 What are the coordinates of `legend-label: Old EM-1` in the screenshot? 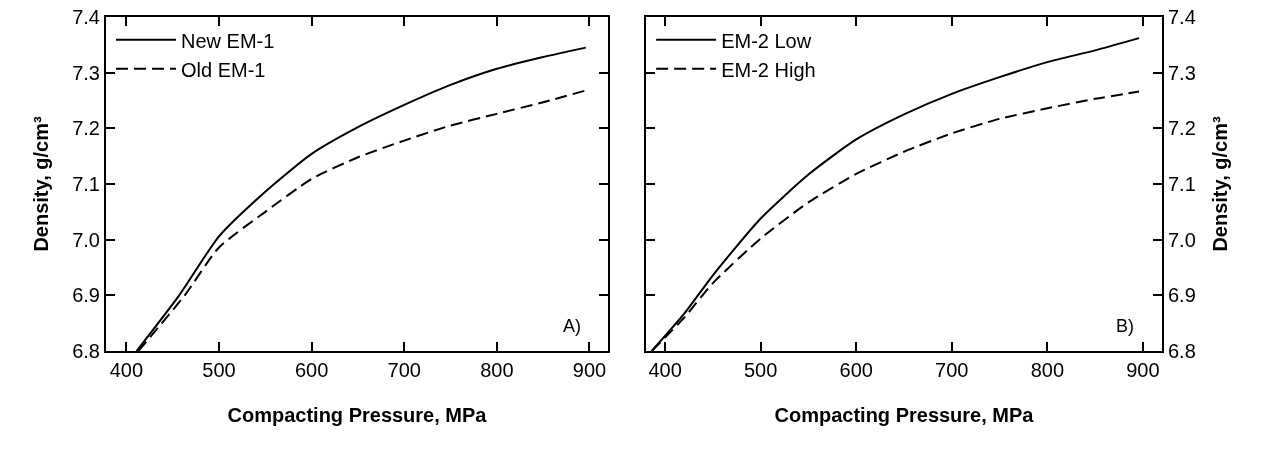 It's located at (223, 69).